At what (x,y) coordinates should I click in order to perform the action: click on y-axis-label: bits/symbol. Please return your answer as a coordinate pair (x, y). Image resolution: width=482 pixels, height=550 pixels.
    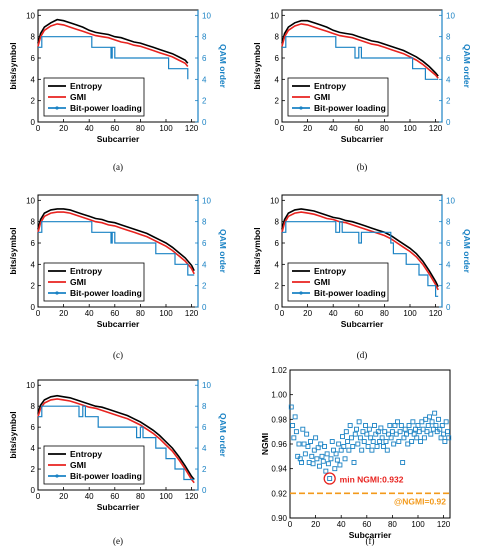
    Looking at the image, I should click on (13, 65).